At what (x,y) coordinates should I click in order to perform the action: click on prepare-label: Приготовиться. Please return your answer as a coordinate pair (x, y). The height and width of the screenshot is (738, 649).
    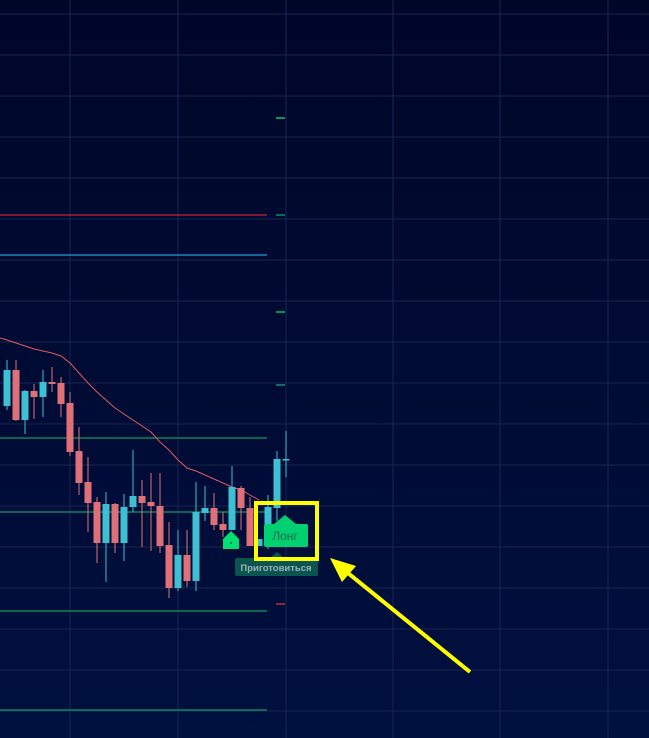
    Looking at the image, I should click on (275, 568).